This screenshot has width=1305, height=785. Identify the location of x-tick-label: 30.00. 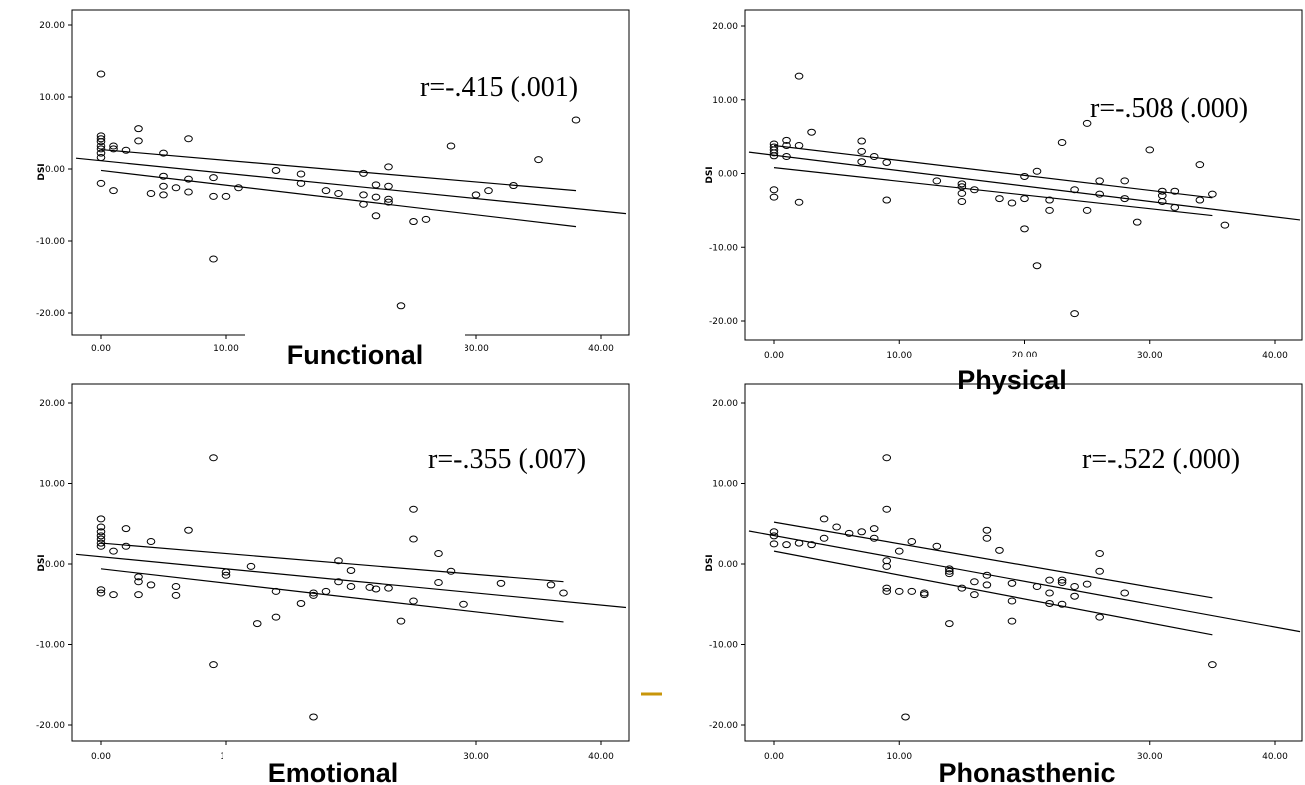
(1150, 356).